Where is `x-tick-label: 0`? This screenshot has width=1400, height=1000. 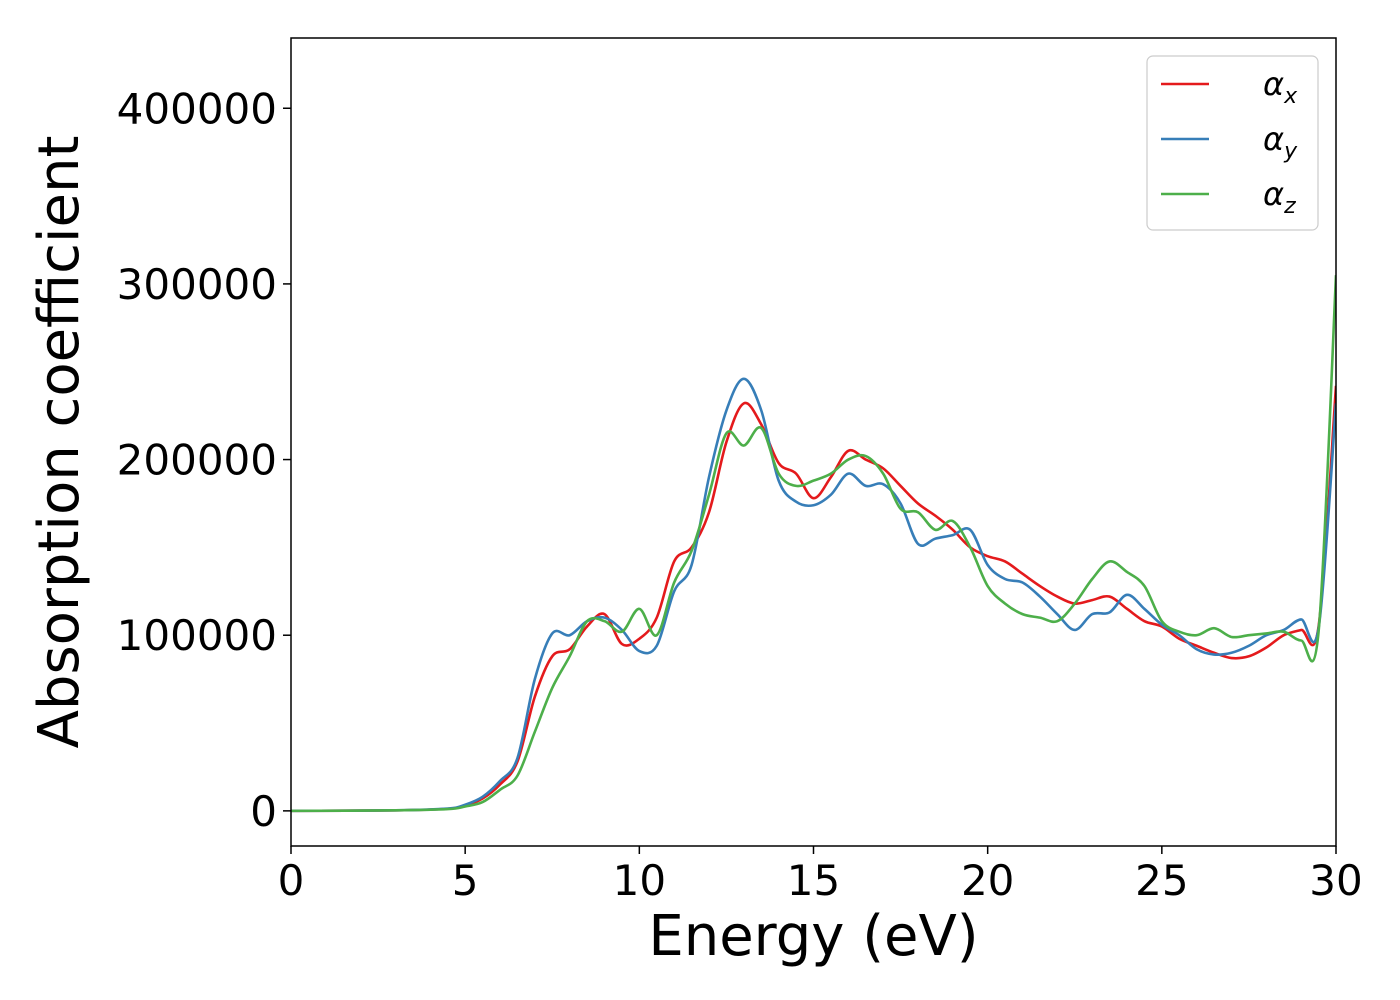 x-tick-label: 0 is located at coordinates (291, 880).